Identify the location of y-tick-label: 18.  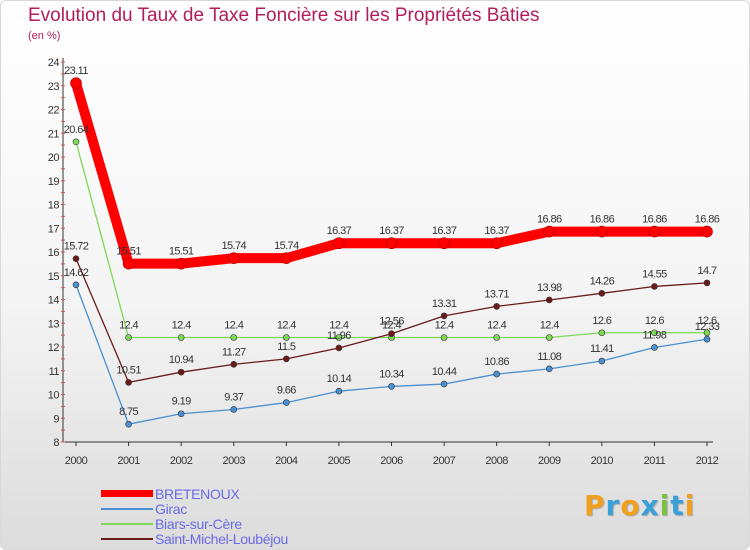
(54, 206).